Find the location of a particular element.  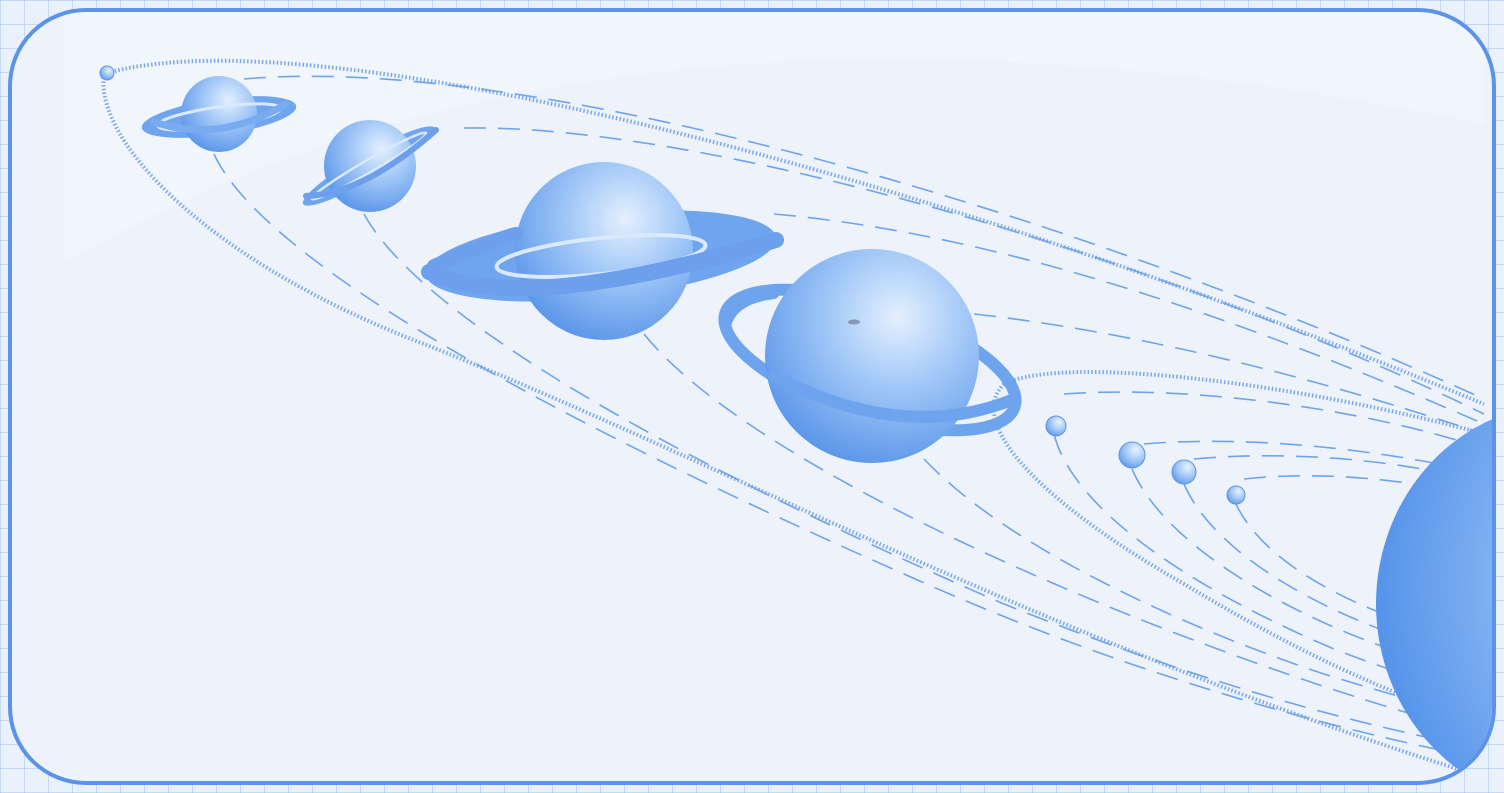

ringed-planet-3-icon is located at coordinates (602, 251).